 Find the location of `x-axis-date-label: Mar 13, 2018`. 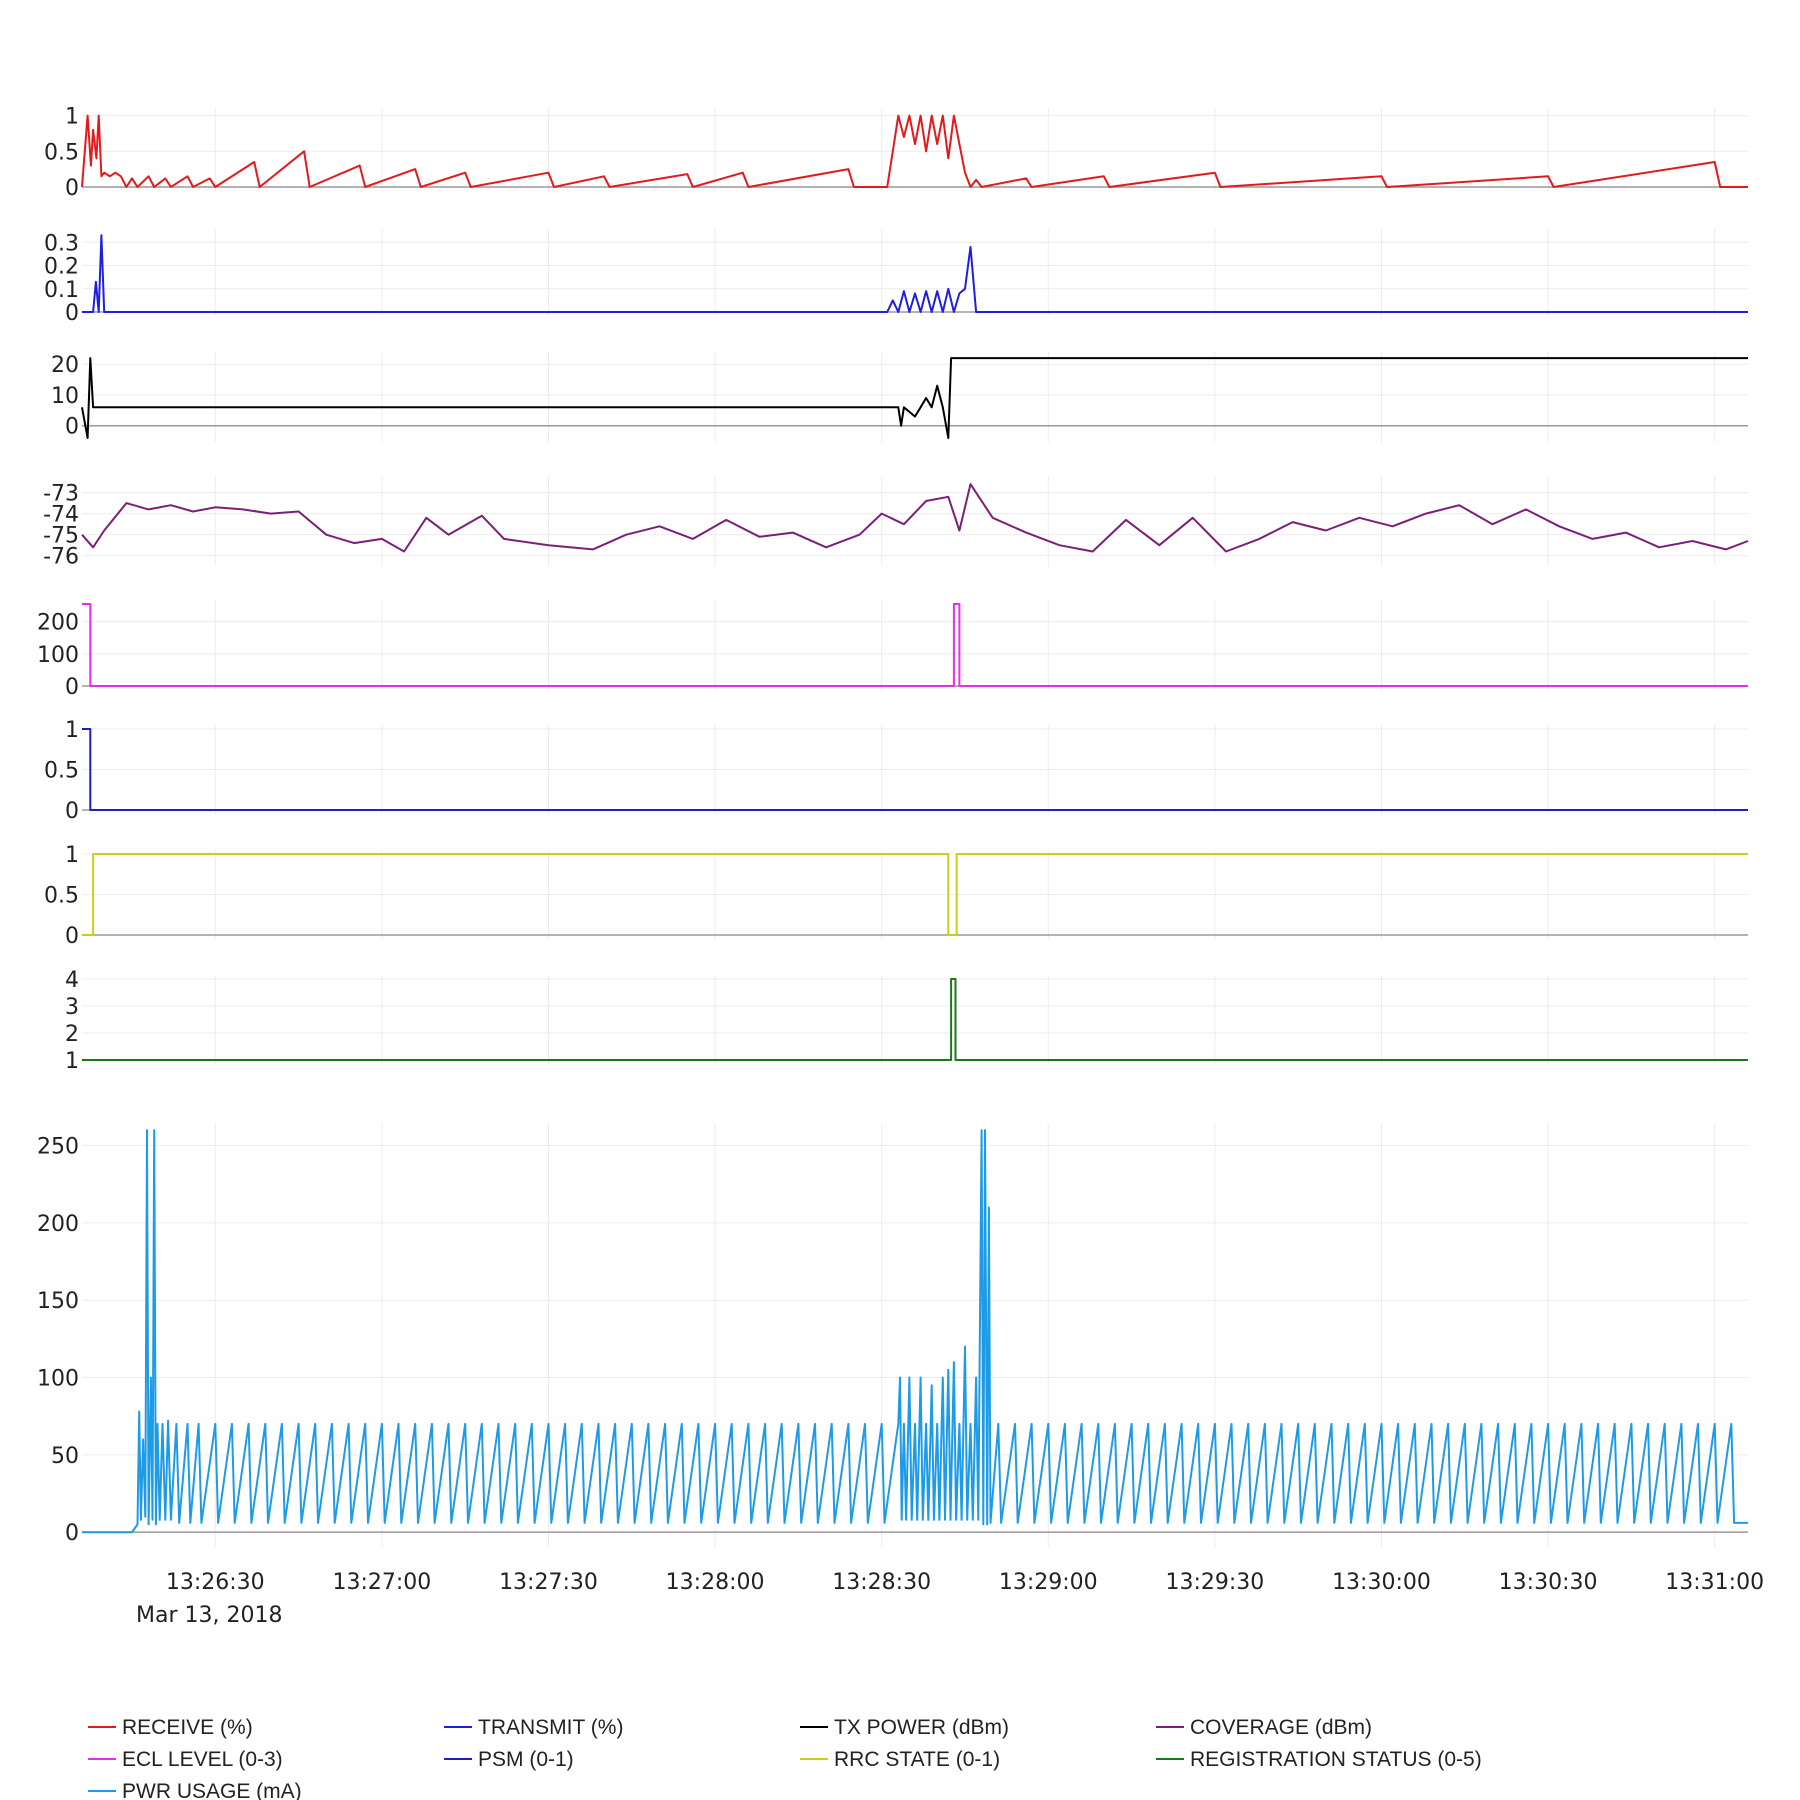

x-axis-date-label: Mar 13, 2018 is located at coordinates (209, 1615).